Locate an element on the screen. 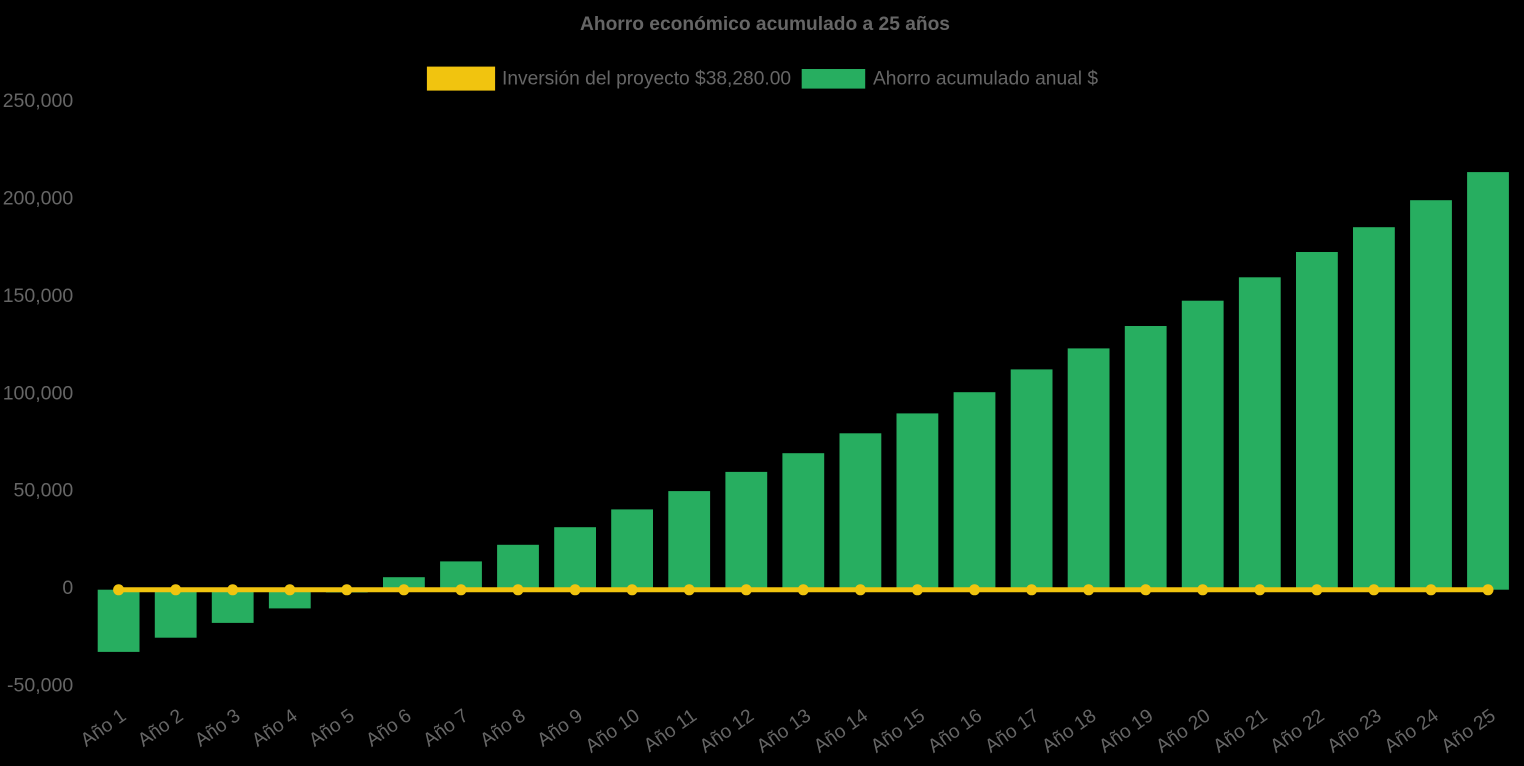 The width and height of the screenshot is (1524, 766). svg-text: 0 is located at coordinates (67, 588).